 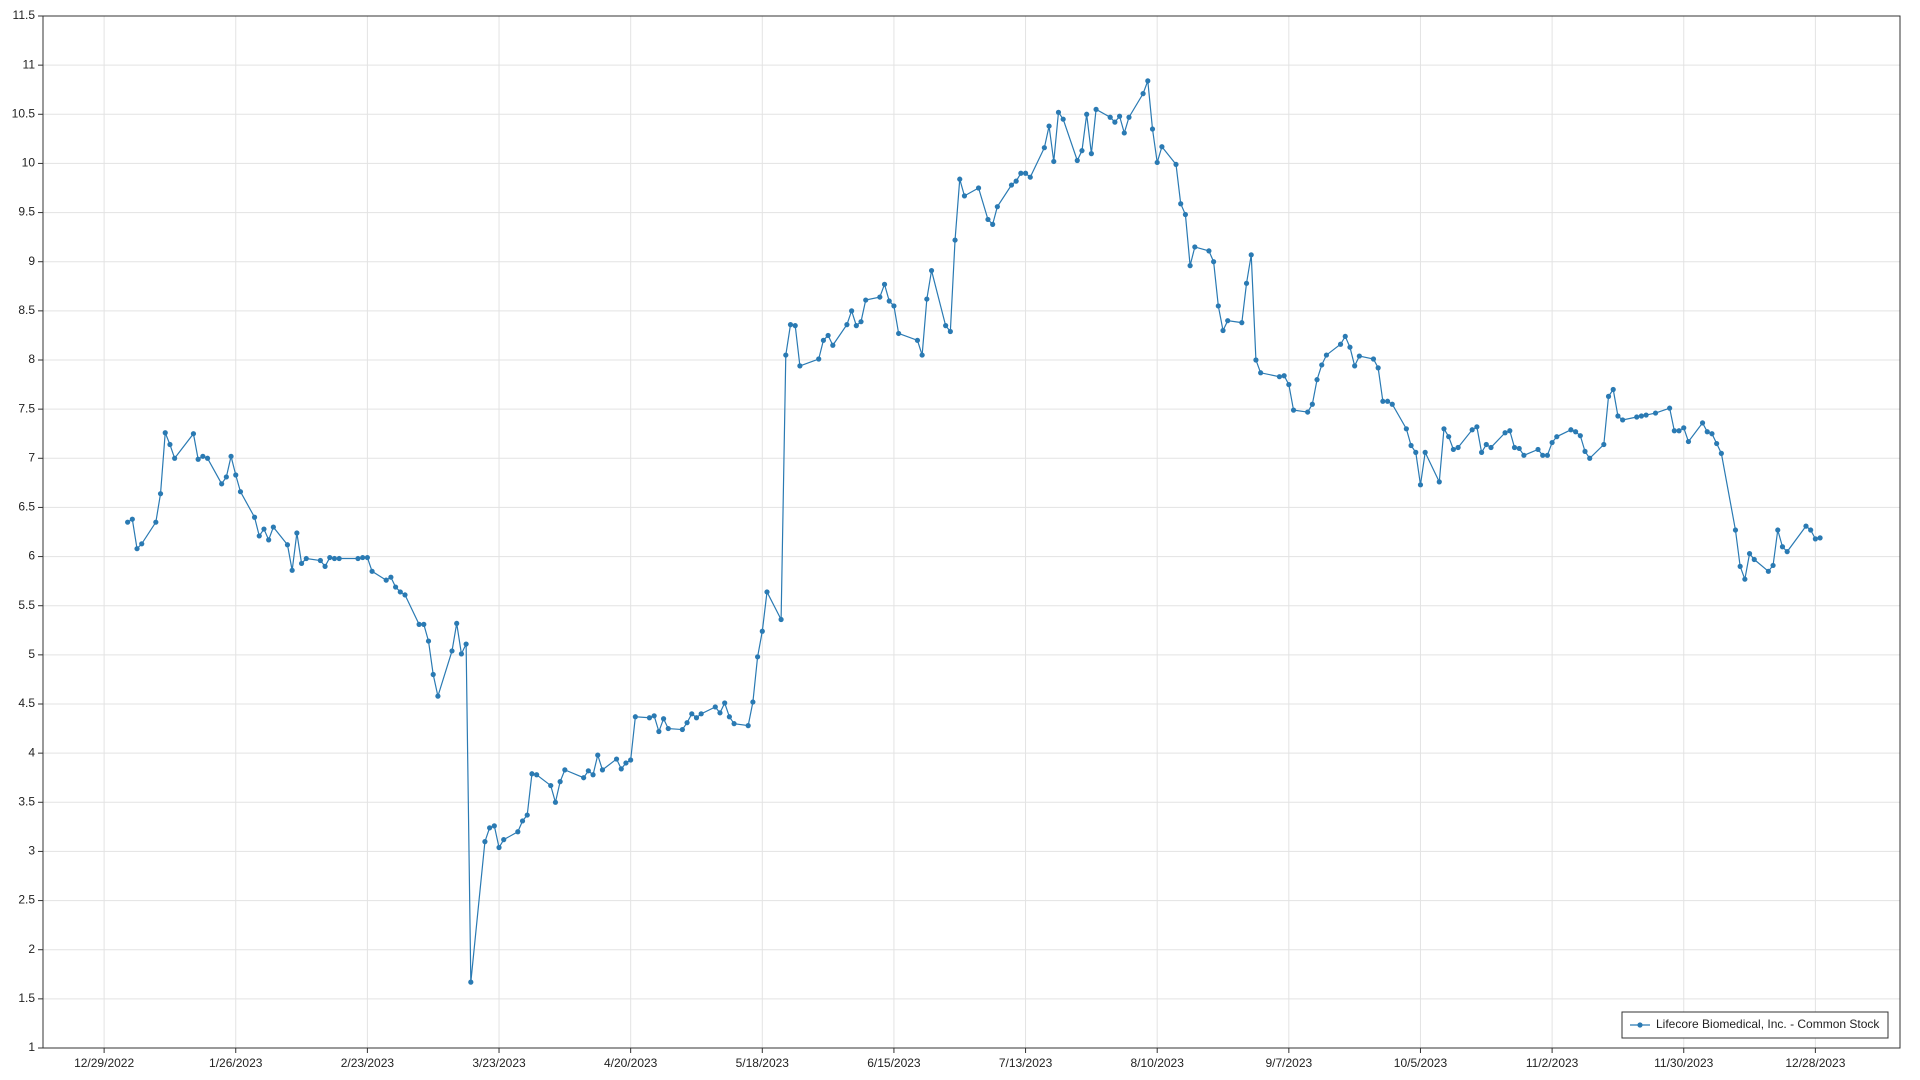 I want to click on legend: Lifecore Biomedical, Inc. - Common Stock, so click(x=1755, y=1025).